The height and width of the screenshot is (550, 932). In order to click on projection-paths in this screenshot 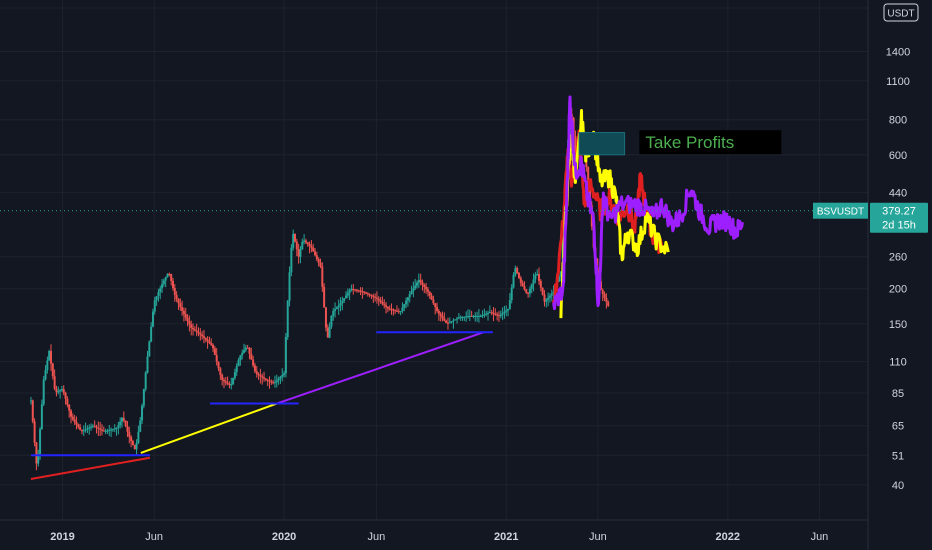, I will do `click(648, 207)`.